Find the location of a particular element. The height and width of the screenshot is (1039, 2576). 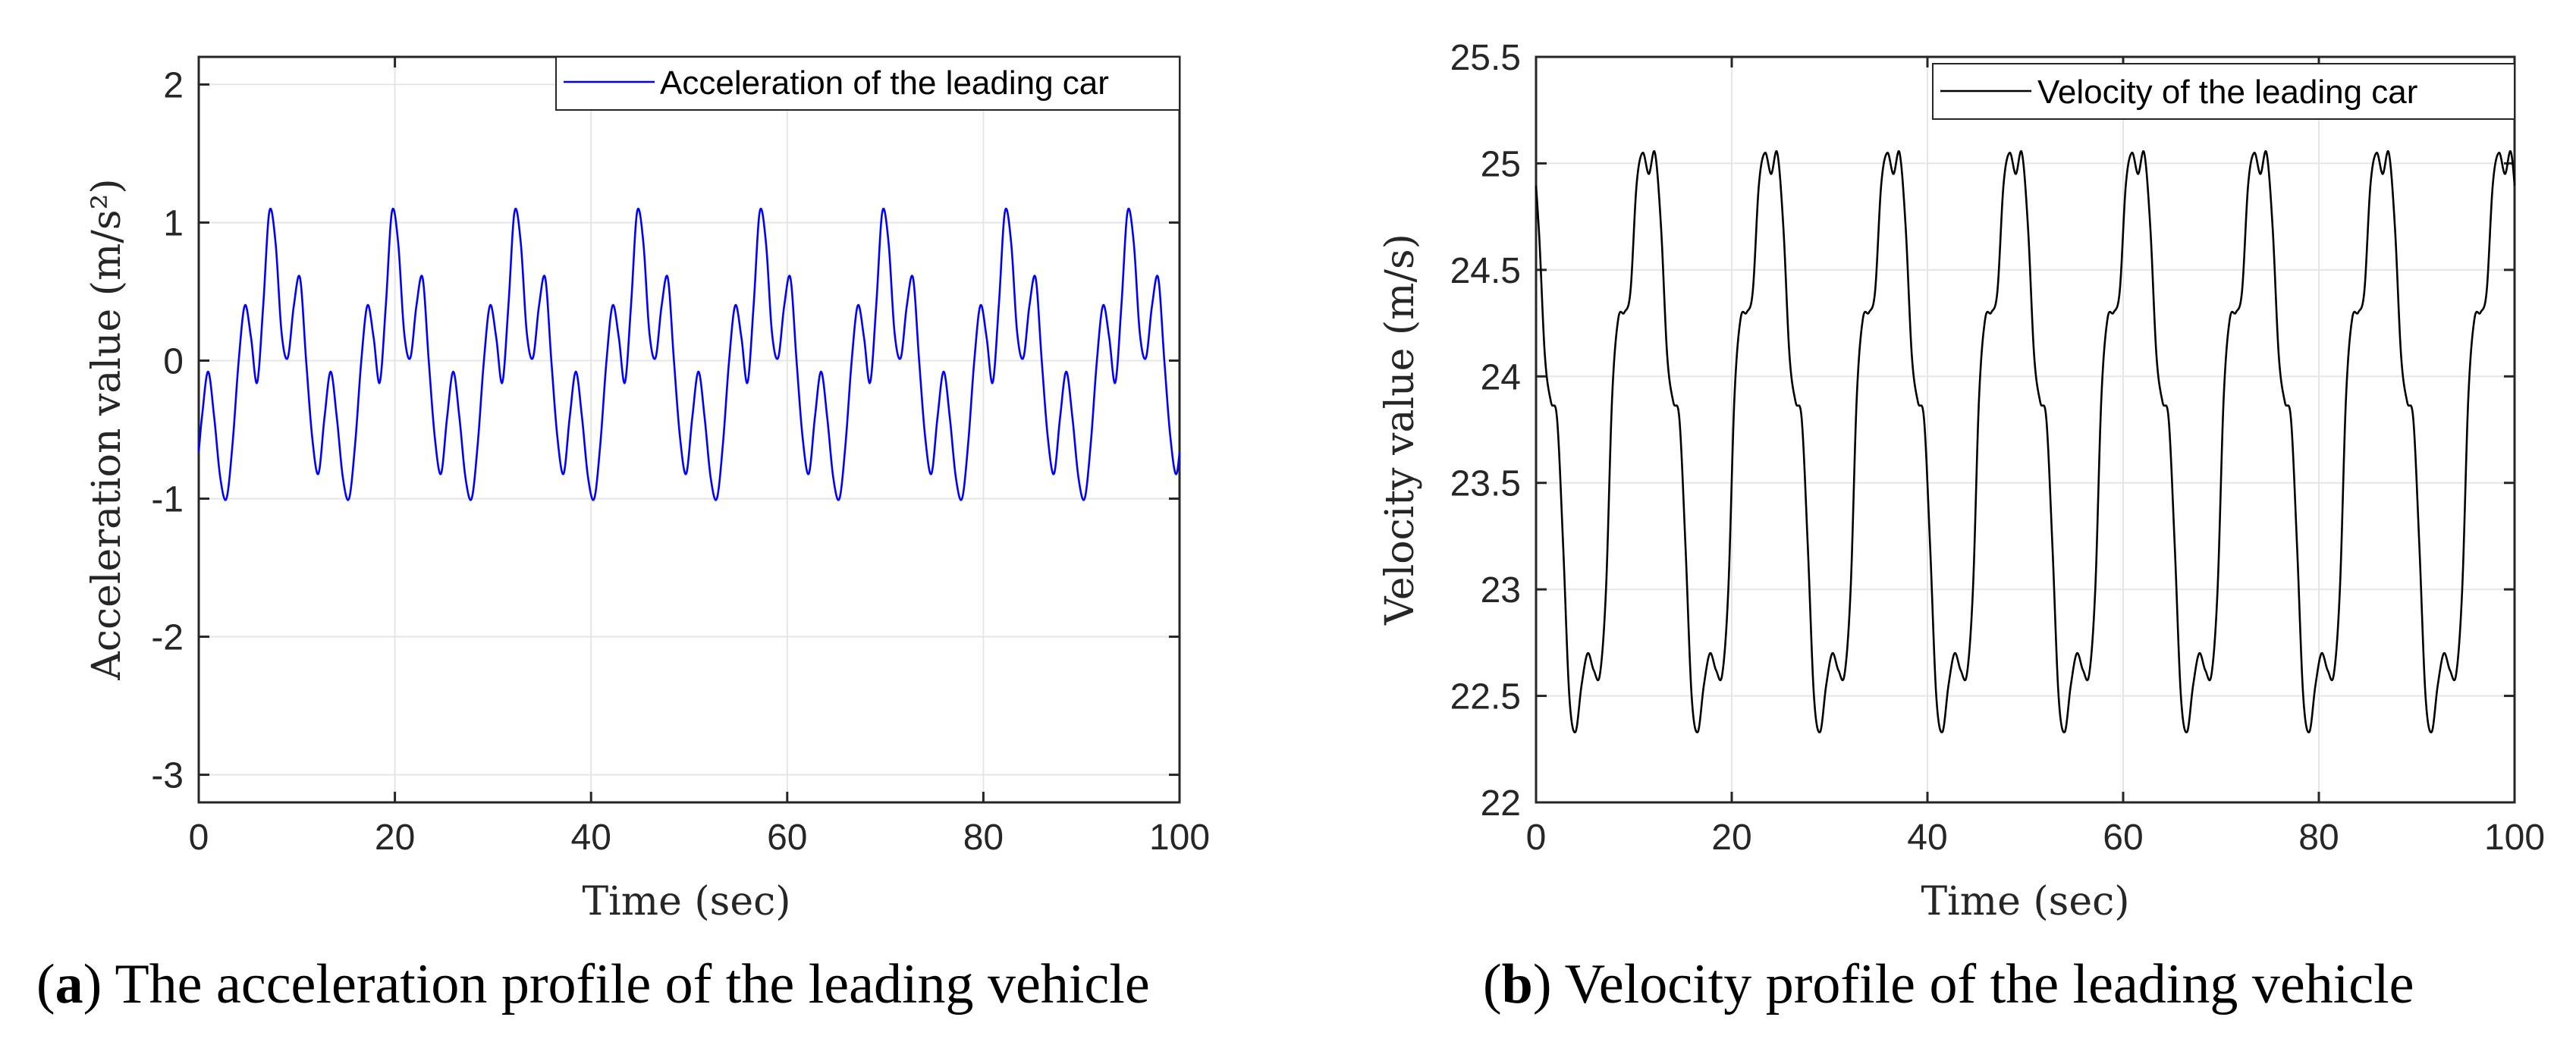

x-tick-label-a: 0 is located at coordinates (199, 838).